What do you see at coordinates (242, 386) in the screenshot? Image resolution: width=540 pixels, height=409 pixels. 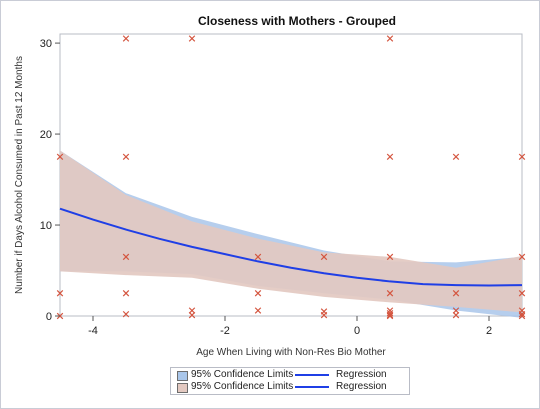 I see `legend-band-label-2: 95% Confidence Limits` at bounding box center [242, 386].